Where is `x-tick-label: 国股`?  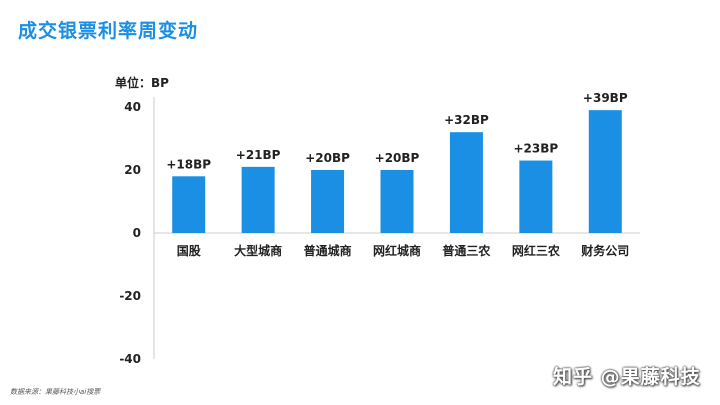 x-tick-label: 国股 is located at coordinates (189, 250).